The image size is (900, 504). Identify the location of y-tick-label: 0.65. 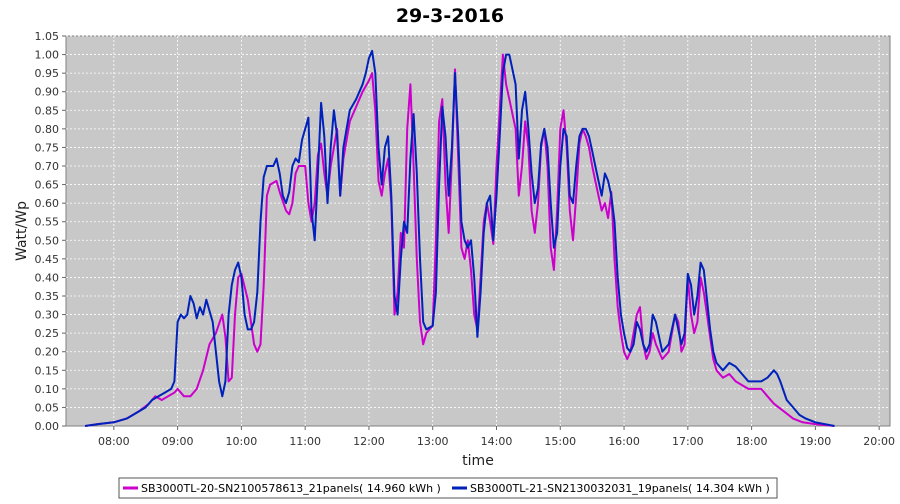
(47, 185).